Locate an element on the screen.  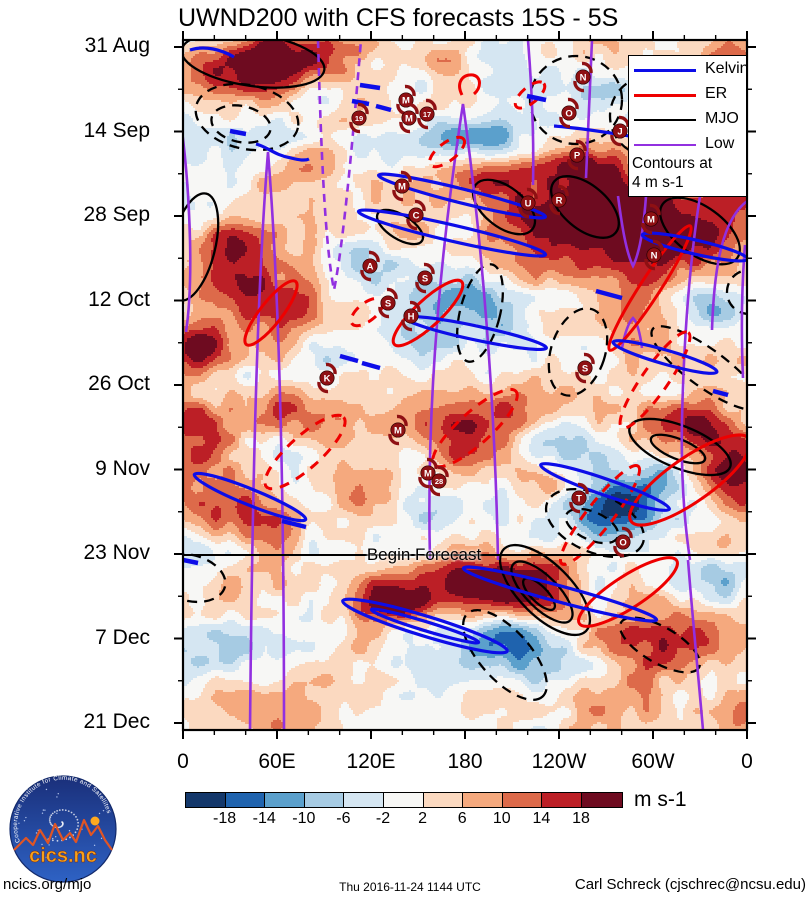
kelvin-contour is located at coordinates (282, 152).